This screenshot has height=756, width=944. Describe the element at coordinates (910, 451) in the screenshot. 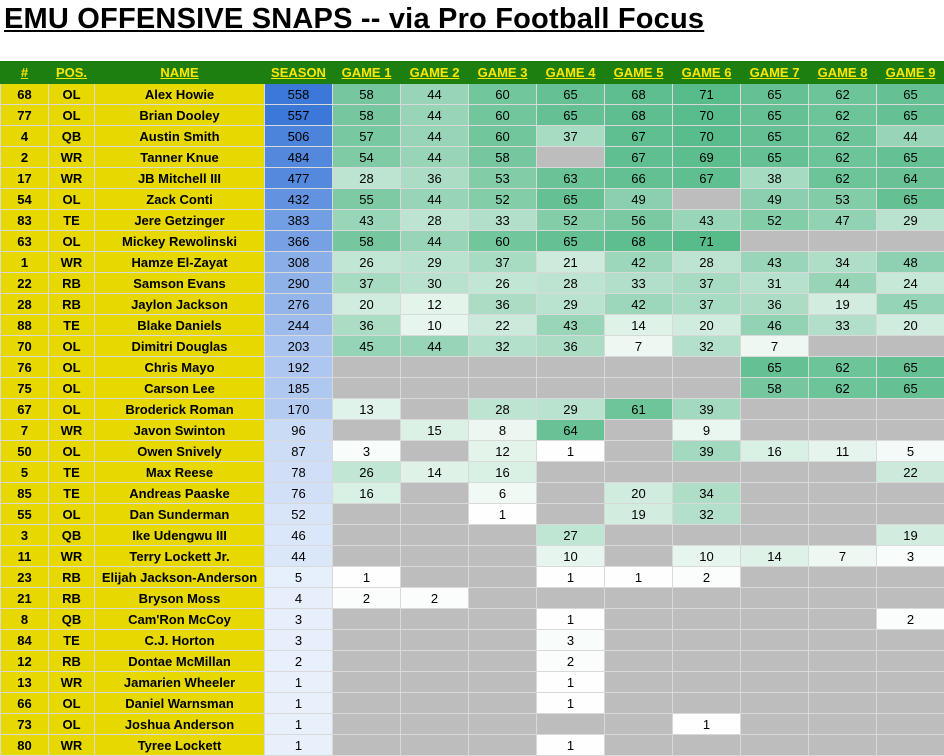

I see `game-snaps-cell: 5` at that location.